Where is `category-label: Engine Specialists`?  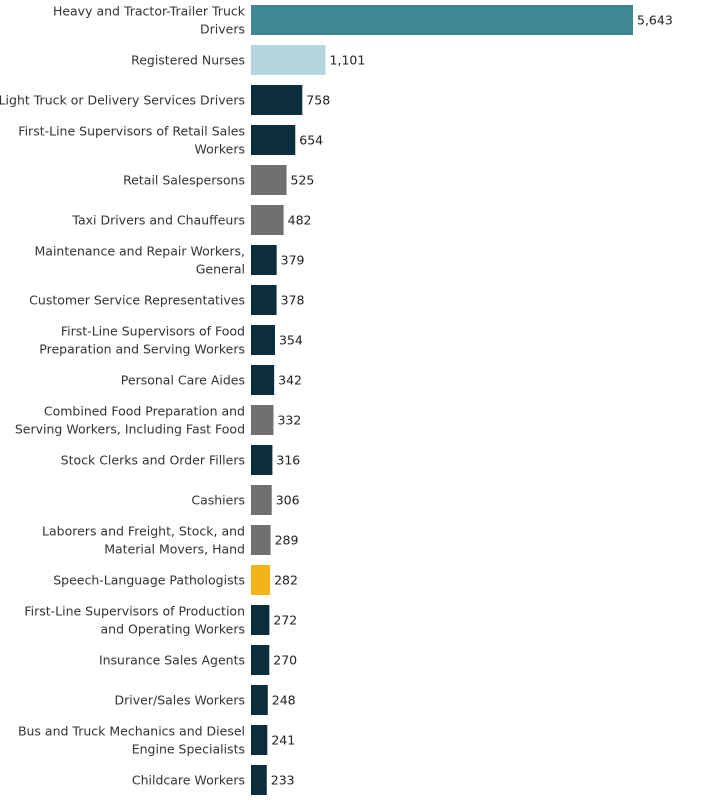
category-label: Engine Specialists is located at coordinates (188, 749).